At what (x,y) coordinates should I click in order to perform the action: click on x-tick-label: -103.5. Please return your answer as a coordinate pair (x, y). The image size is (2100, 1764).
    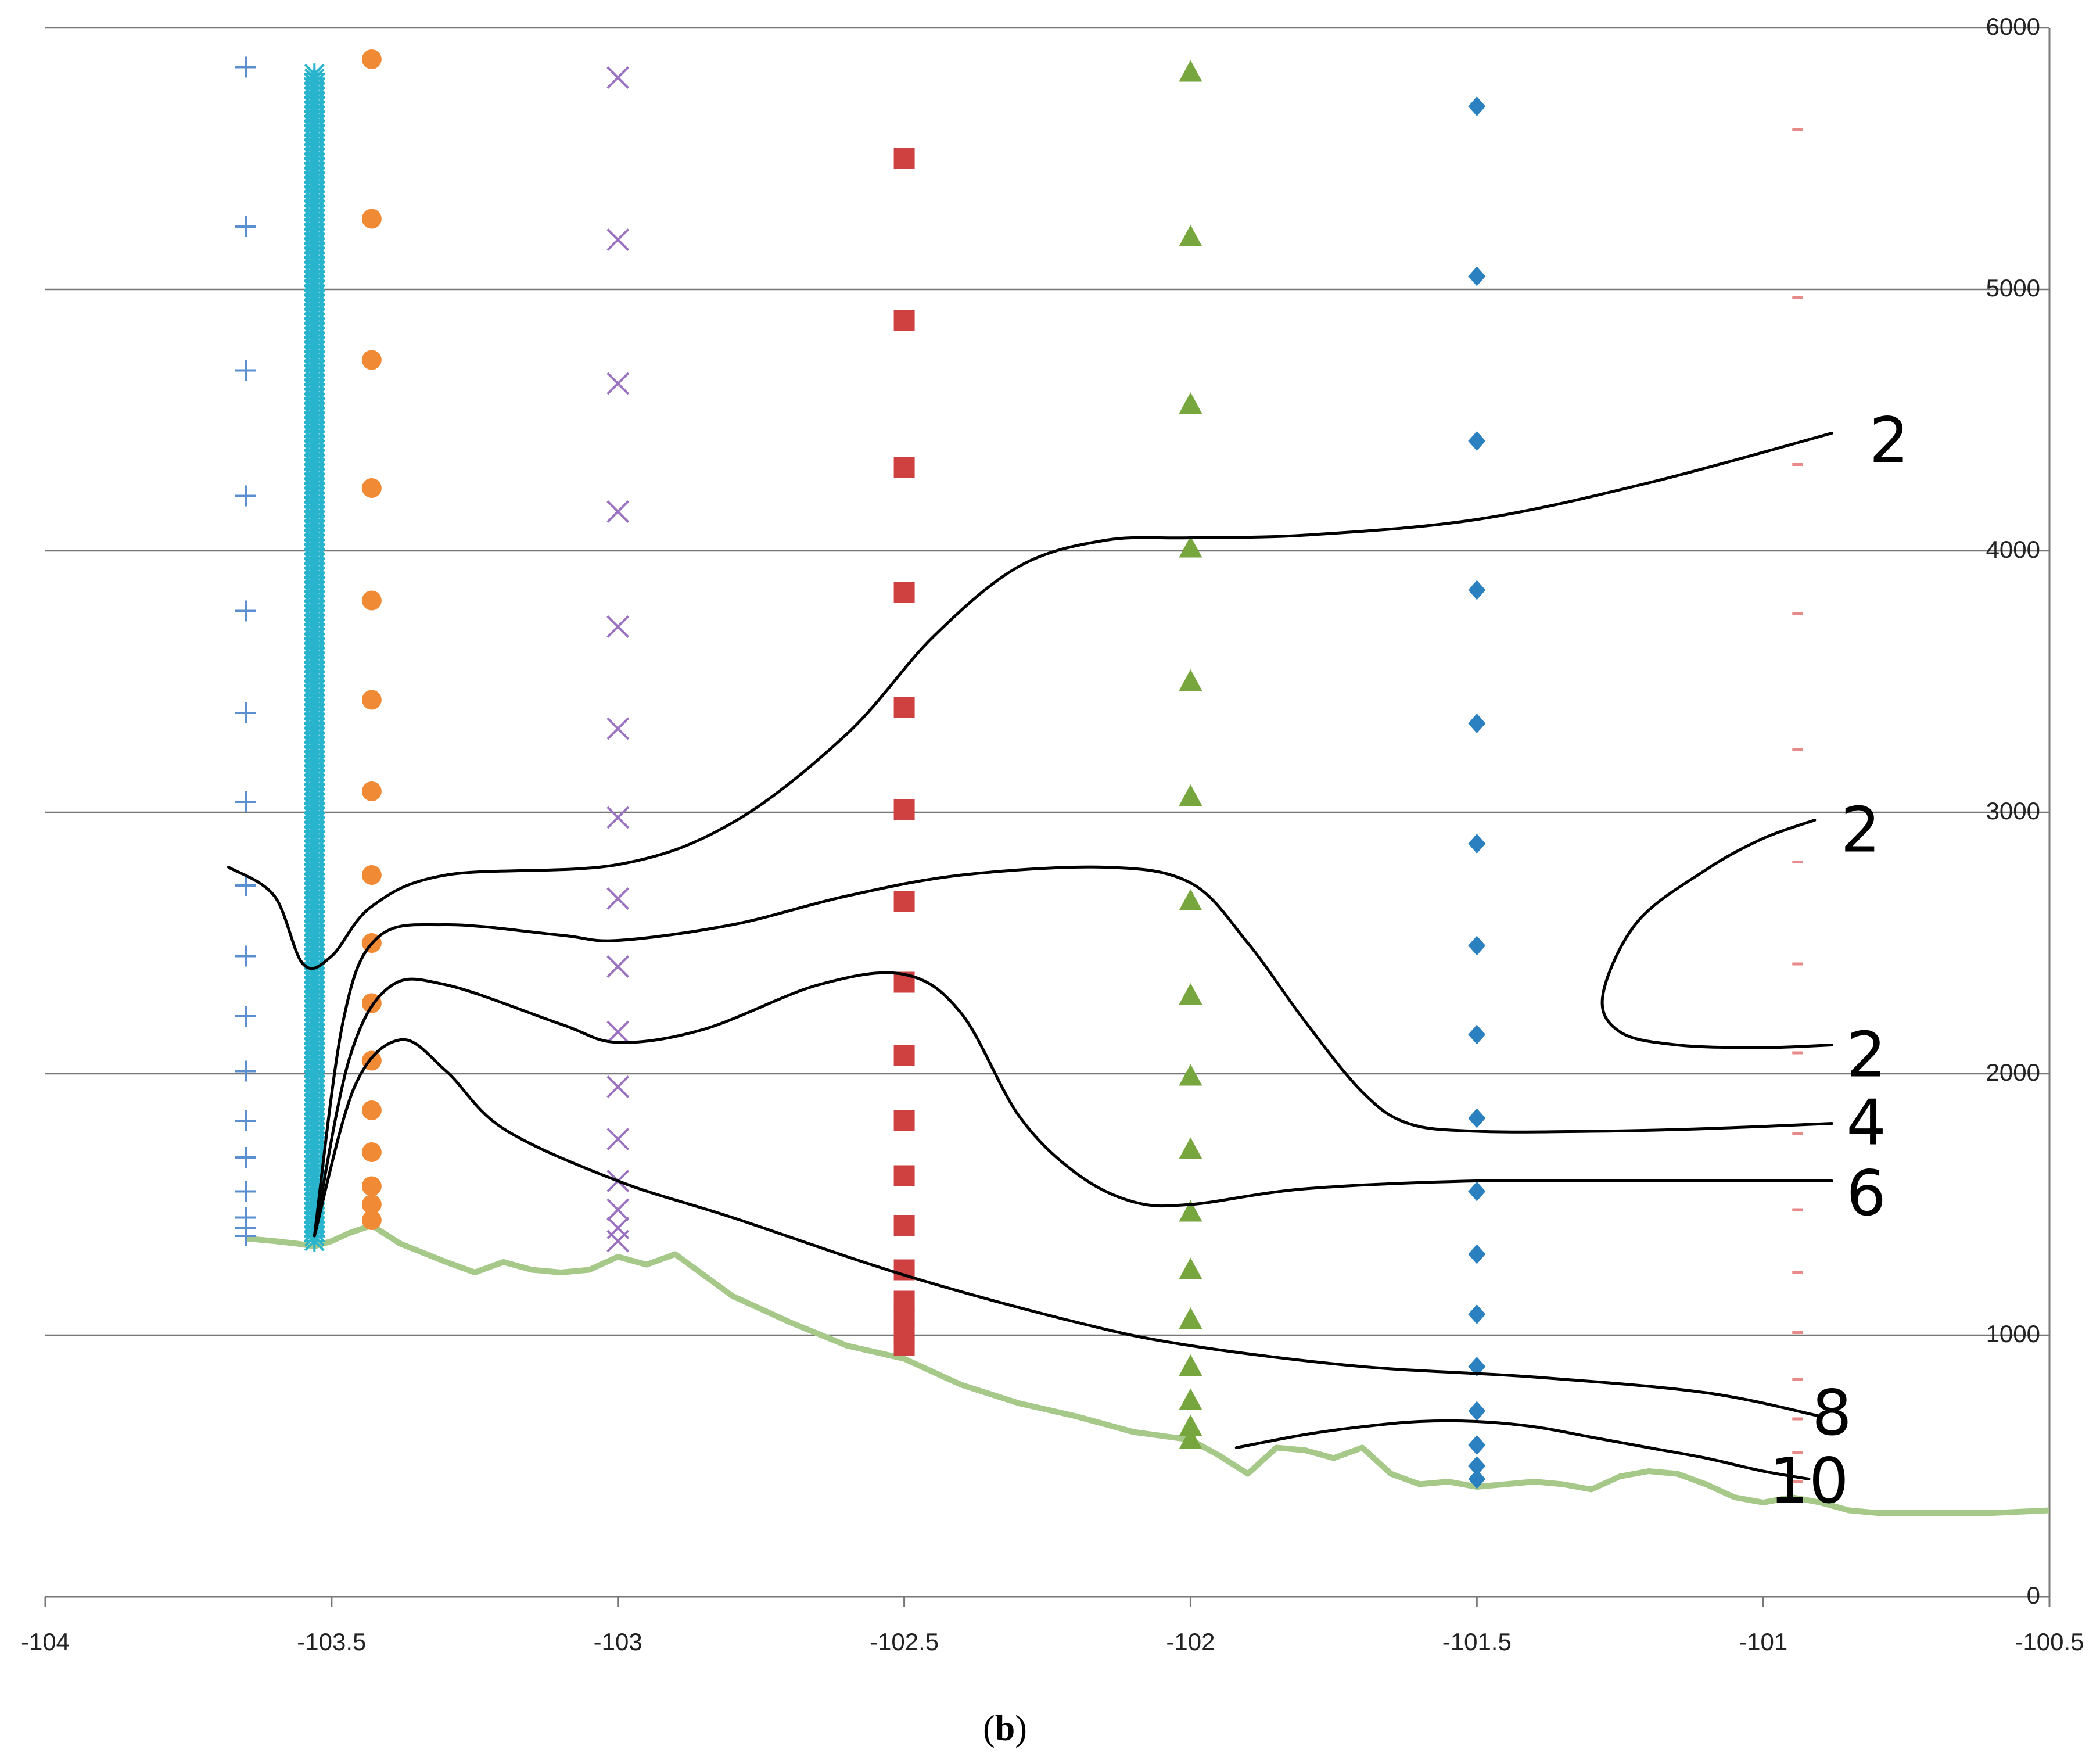
    Looking at the image, I should click on (332, 1641).